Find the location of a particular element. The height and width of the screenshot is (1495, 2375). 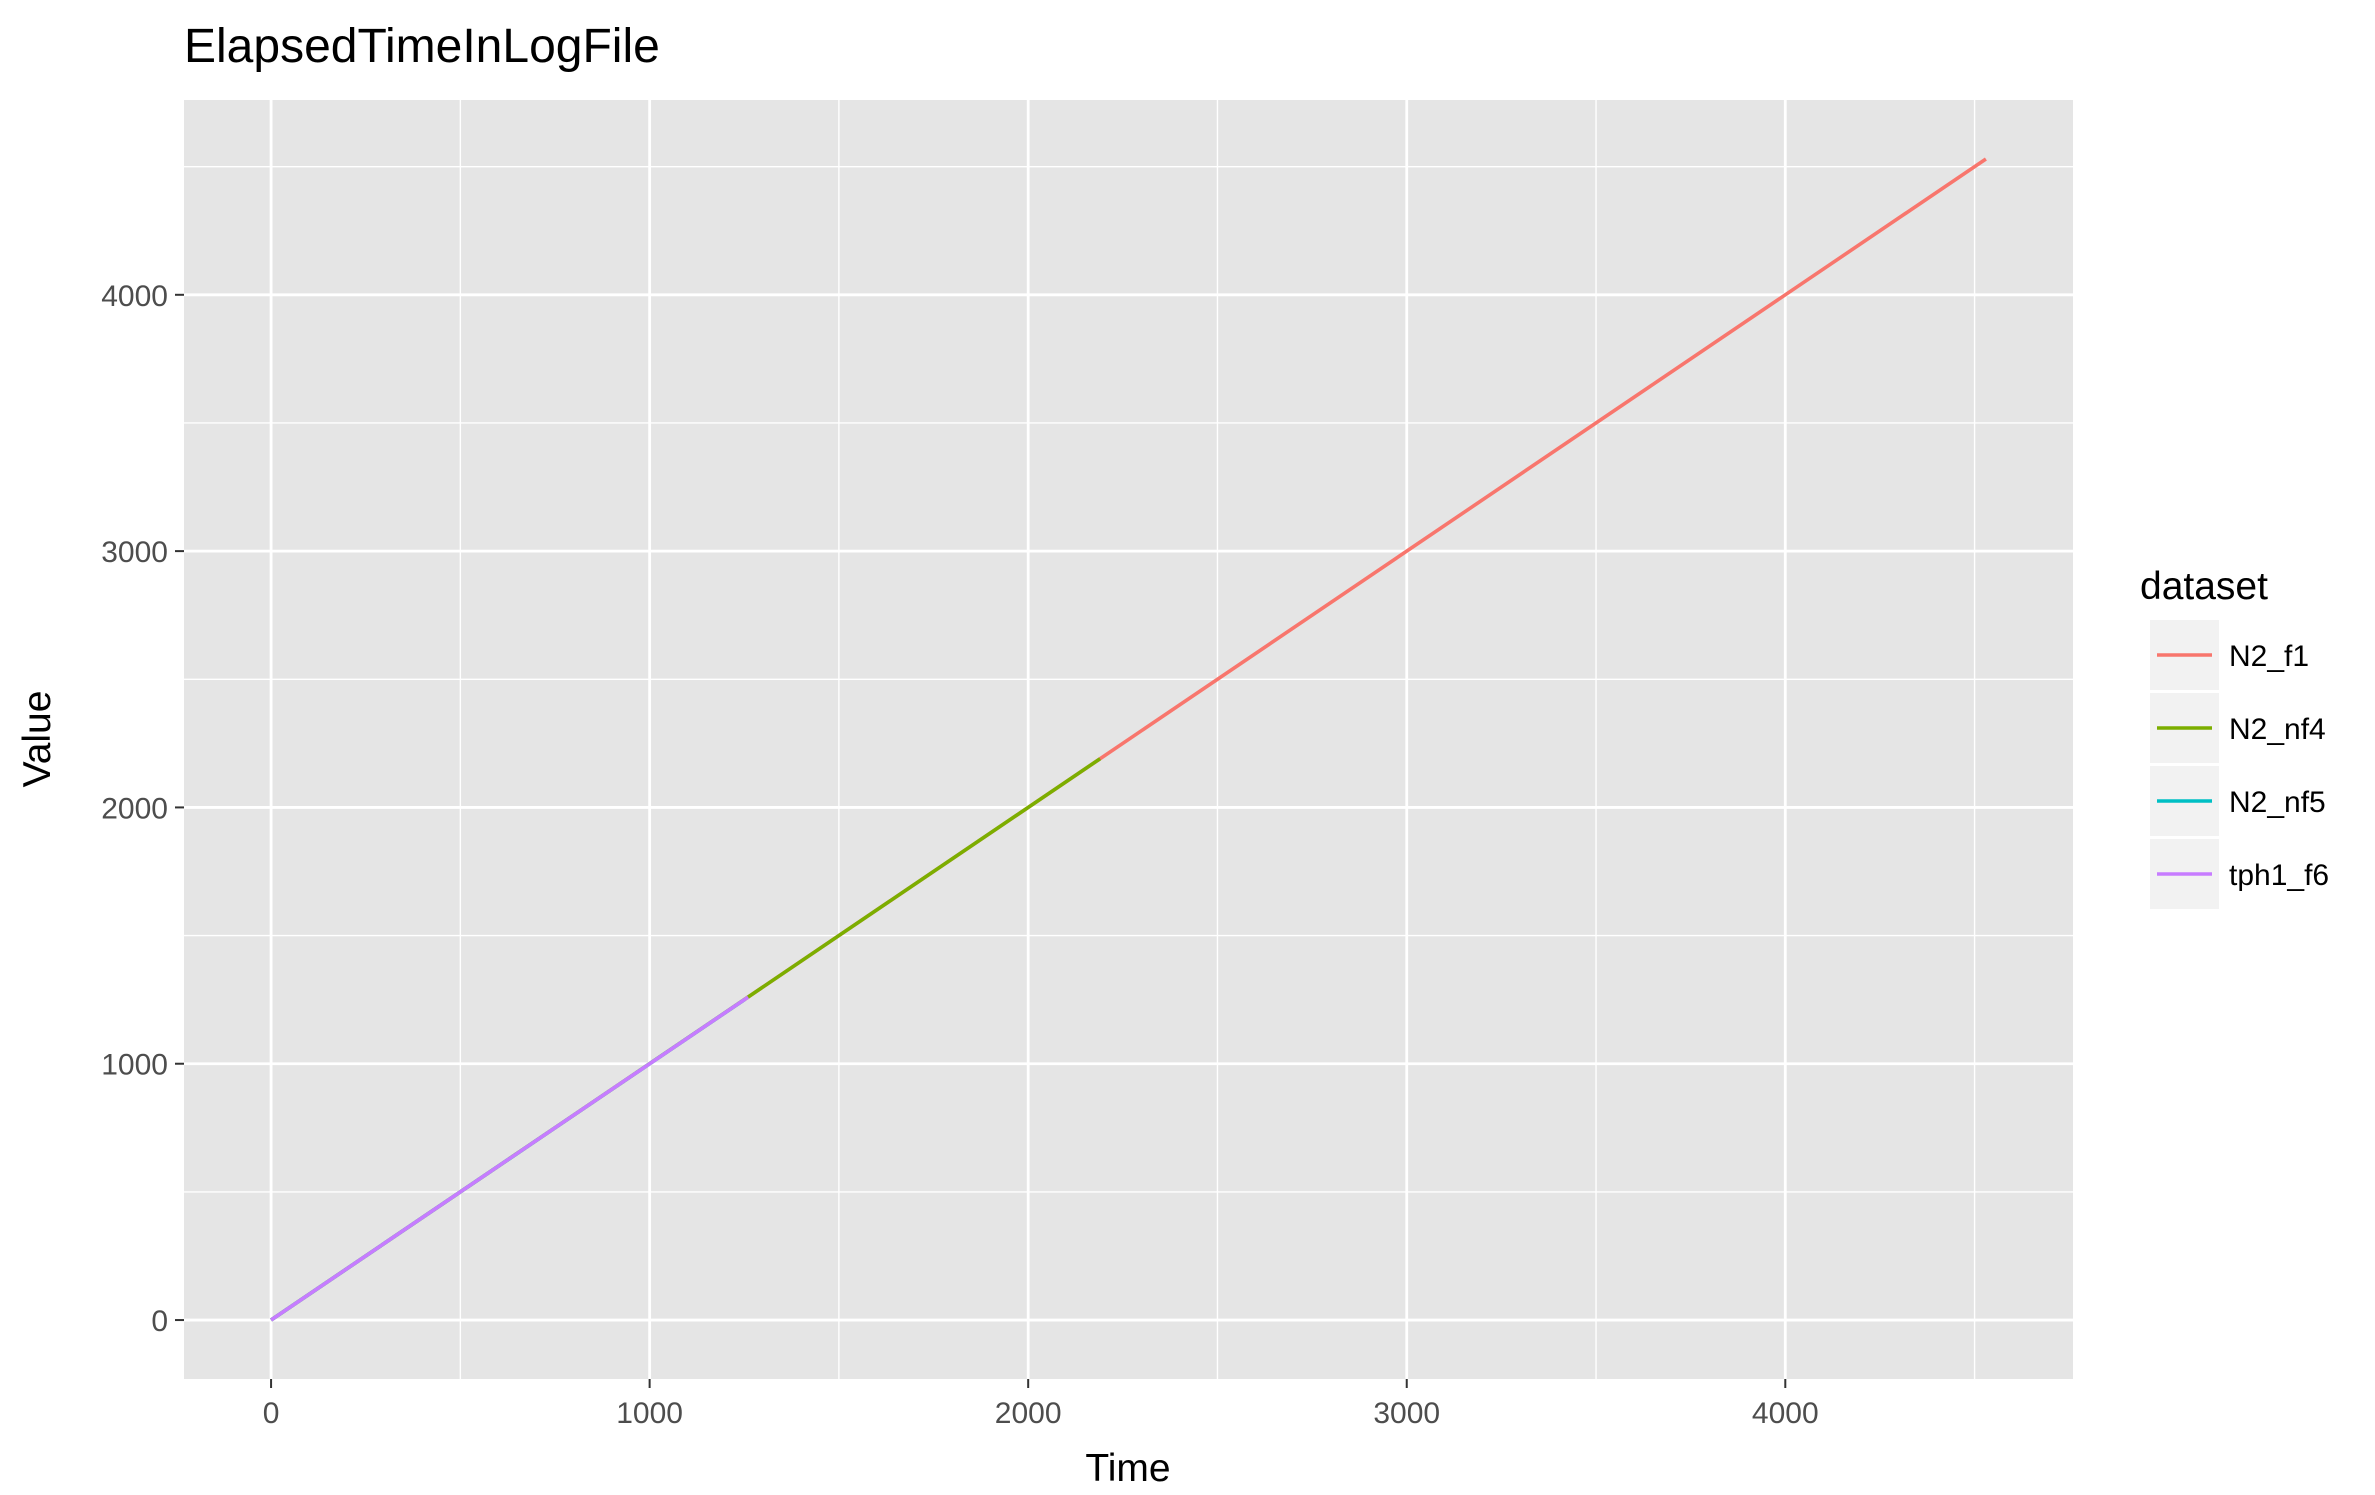

legend-label: N2_f1 is located at coordinates (2269, 656).